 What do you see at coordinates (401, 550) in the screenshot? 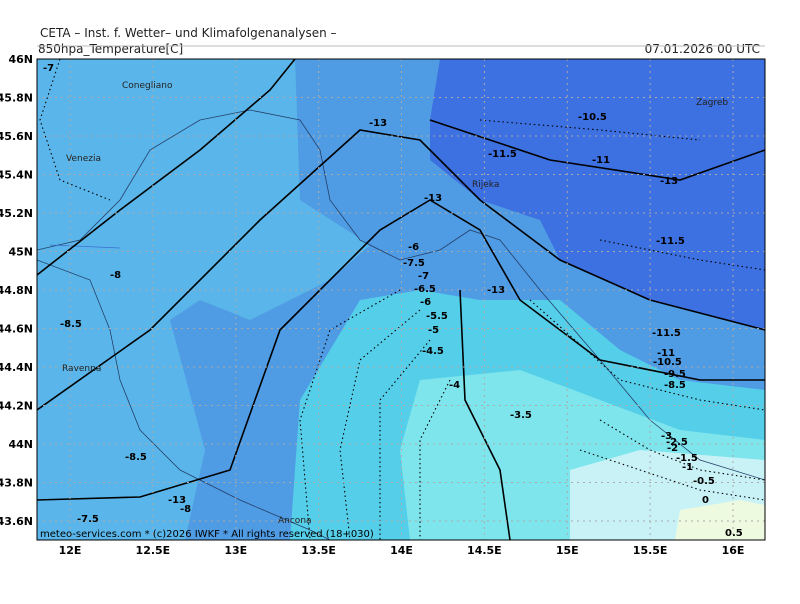
I see `lon-tick-label: 14E` at bounding box center [401, 550].